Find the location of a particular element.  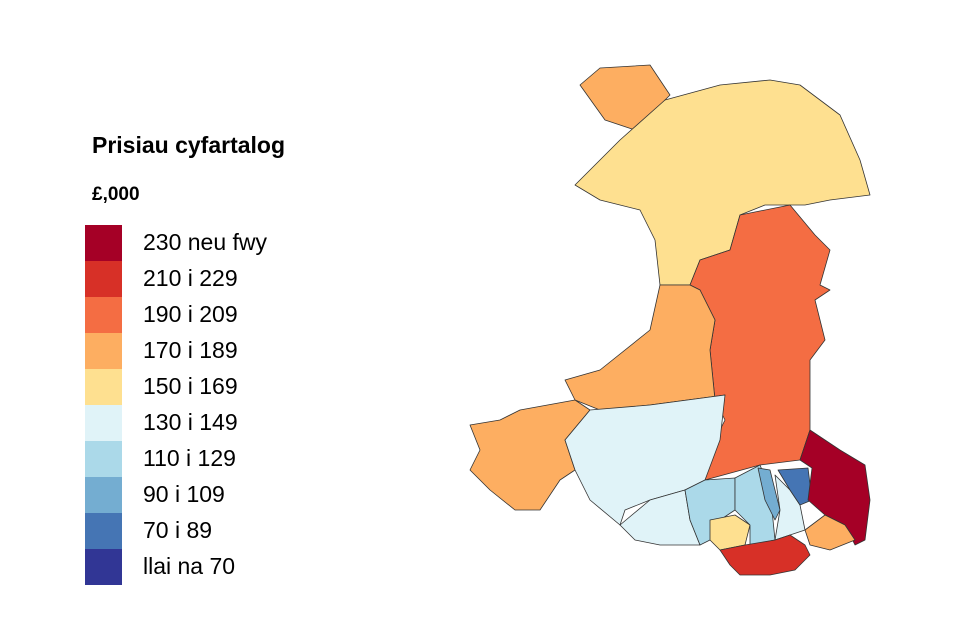

legend-label: 190 i 209 is located at coordinates (190, 314).